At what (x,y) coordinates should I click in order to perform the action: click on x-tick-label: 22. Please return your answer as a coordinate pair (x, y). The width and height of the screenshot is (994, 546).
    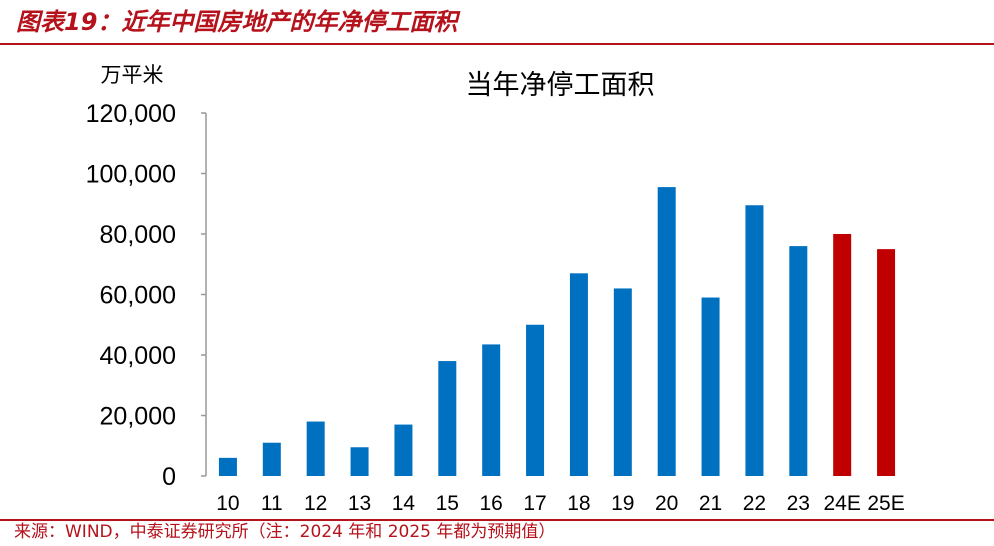
    Looking at the image, I should click on (754, 503).